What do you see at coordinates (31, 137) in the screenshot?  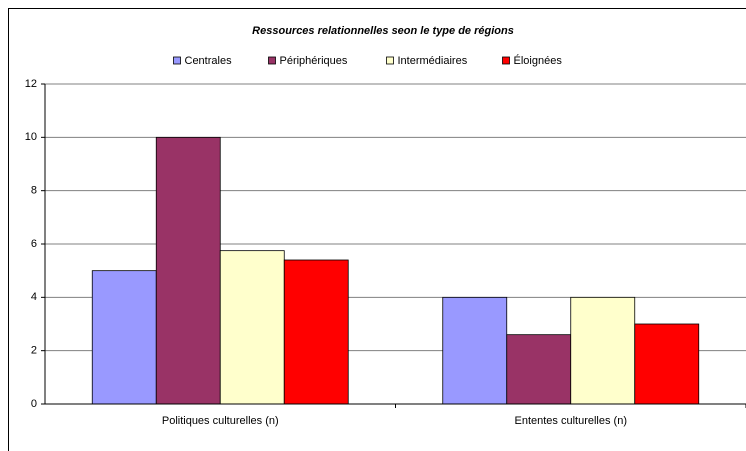 I see `y-tick-label: 10` at bounding box center [31, 137].